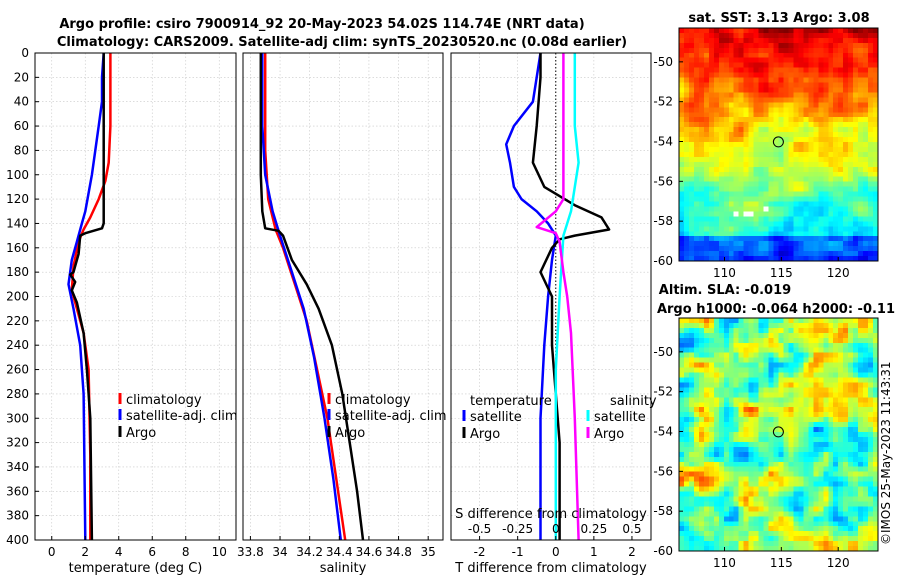 This screenshot has height=580, width=900. I want to click on y-tick-label: 380, so click(17, 516).